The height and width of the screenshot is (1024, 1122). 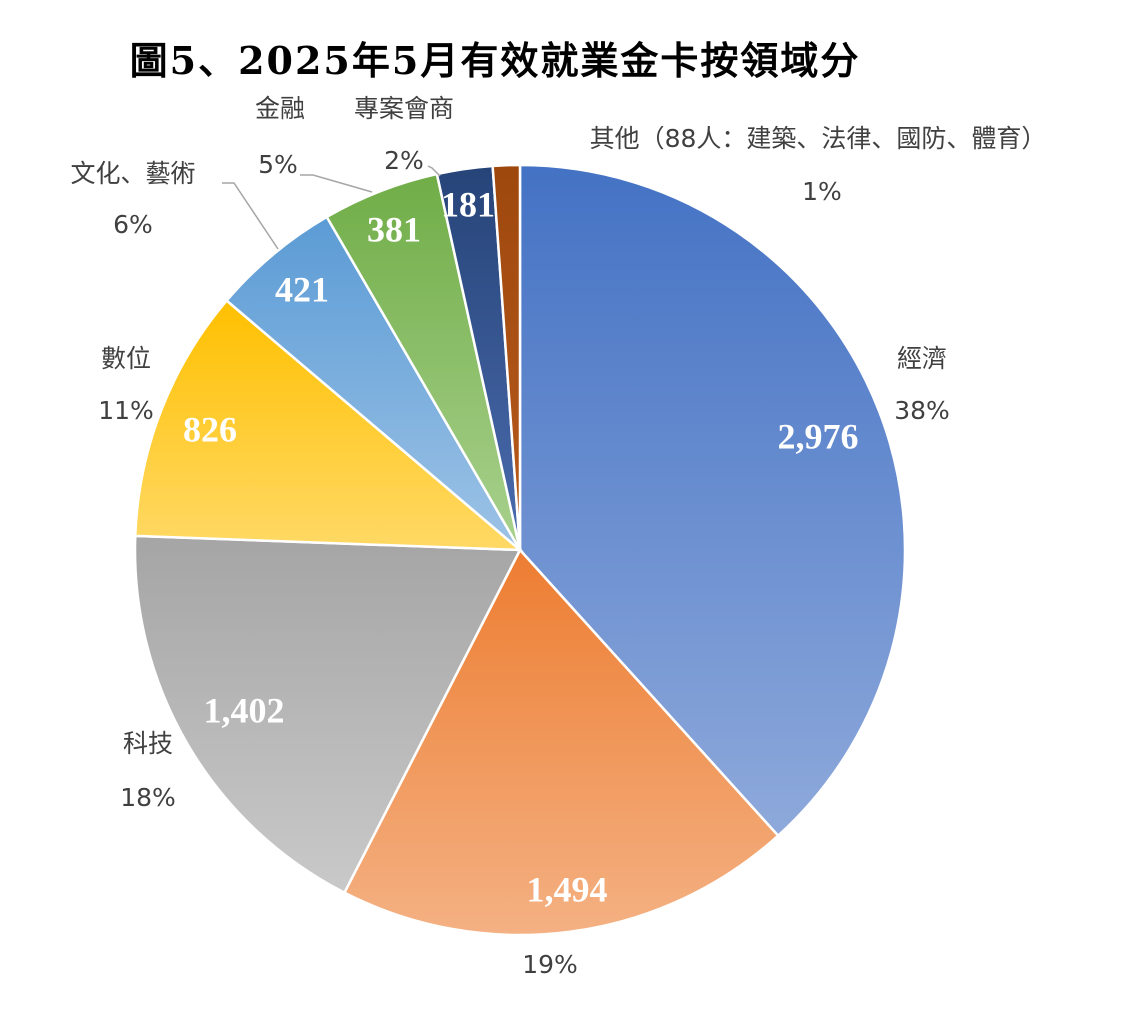 I want to click on slice-percent-label: 19%, so click(x=550, y=964).